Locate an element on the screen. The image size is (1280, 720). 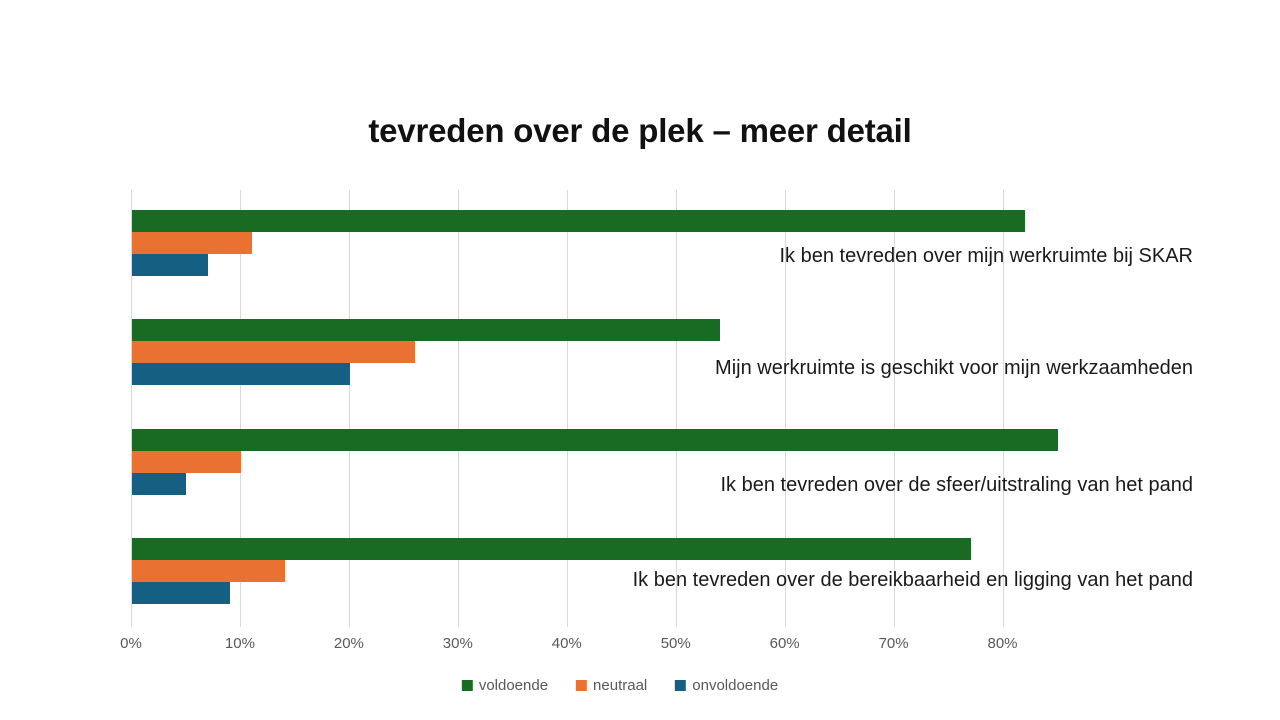
x-tick-label: 60% is located at coordinates (784, 643).